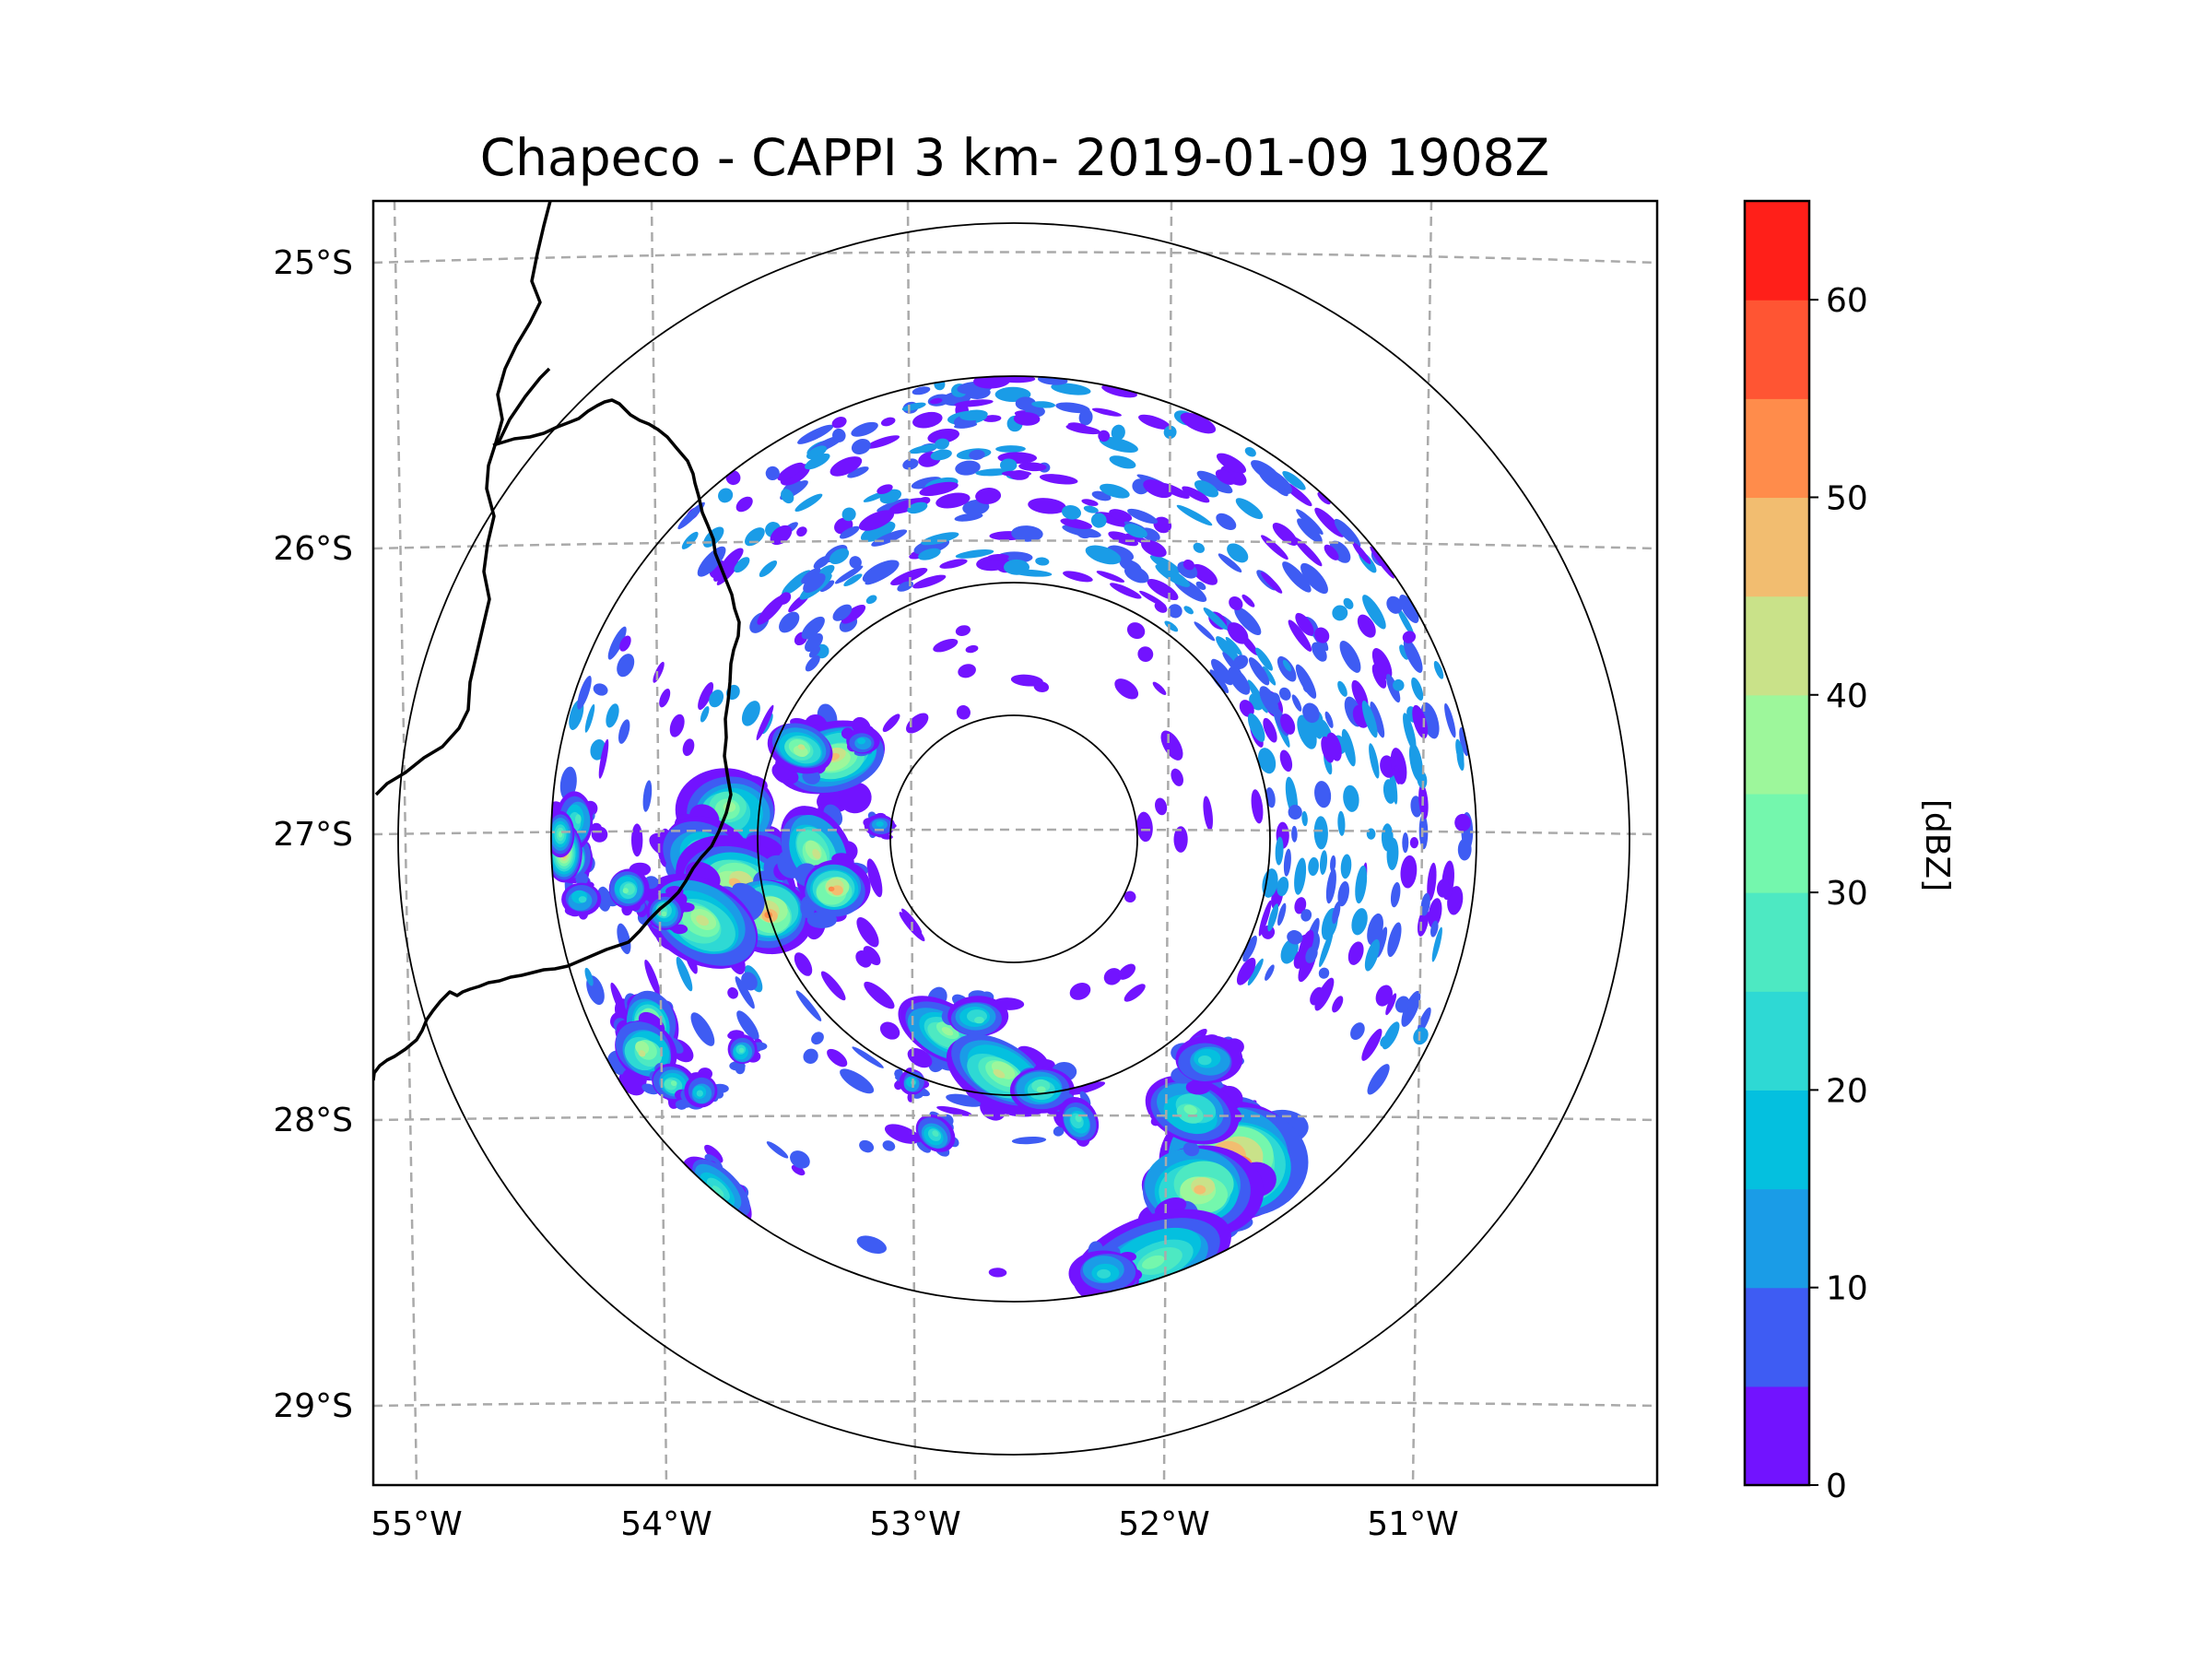 Image resolution: width=2212 pixels, height=1663 pixels. I want to click on lon-tick-label: 54°W, so click(666, 1524).